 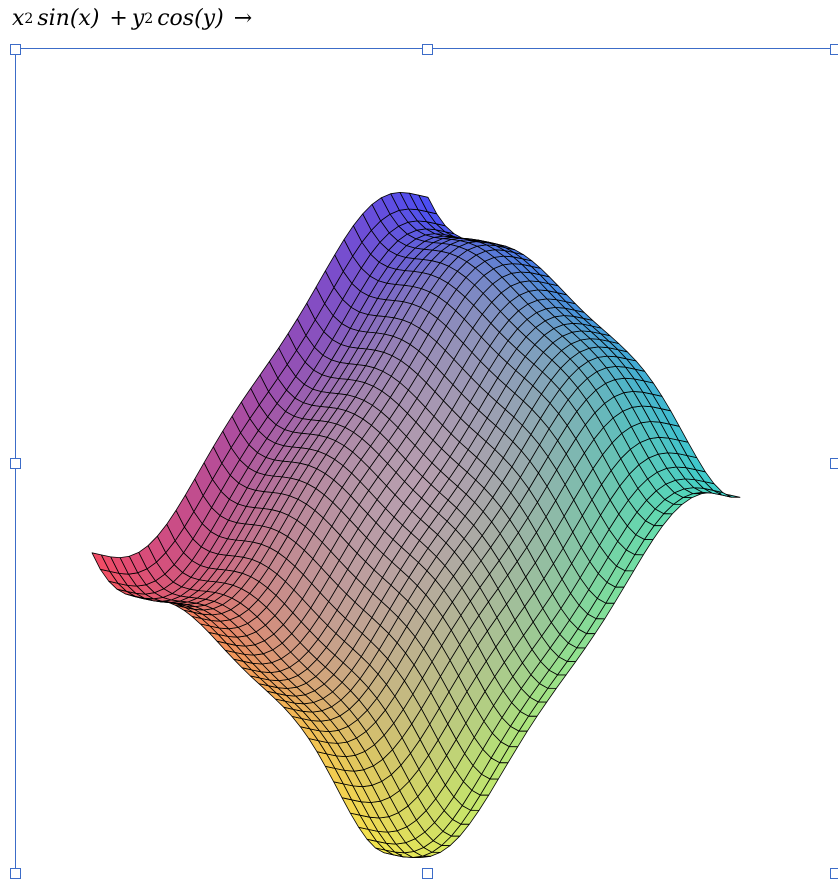 What do you see at coordinates (53, 18) in the screenshot?
I see `expr-sin: sin` at bounding box center [53, 18].